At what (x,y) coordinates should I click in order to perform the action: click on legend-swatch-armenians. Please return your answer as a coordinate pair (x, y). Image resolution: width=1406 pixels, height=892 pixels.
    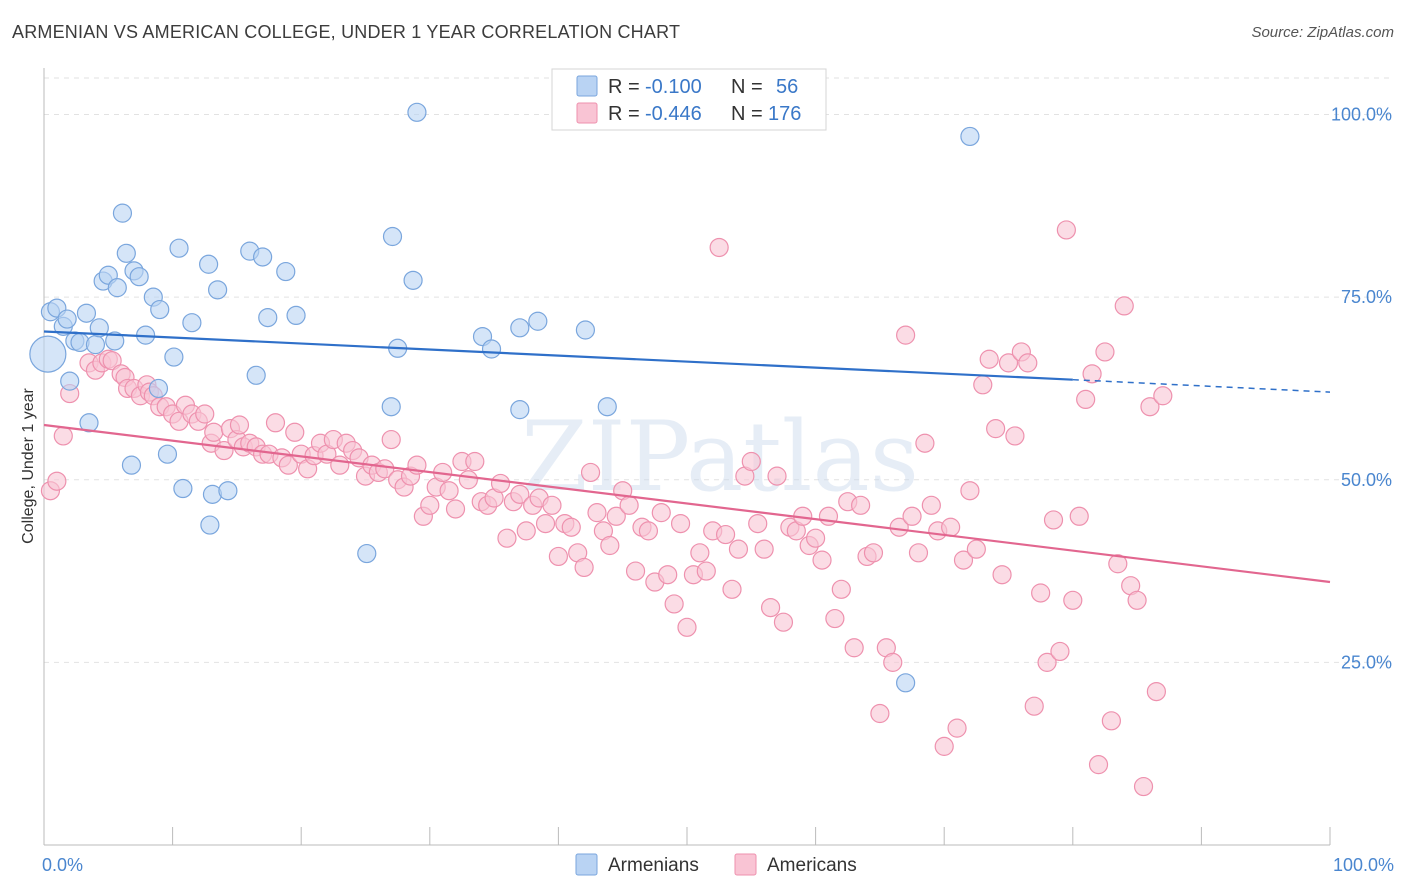
    Looking at the image, I should click on (587, 86).